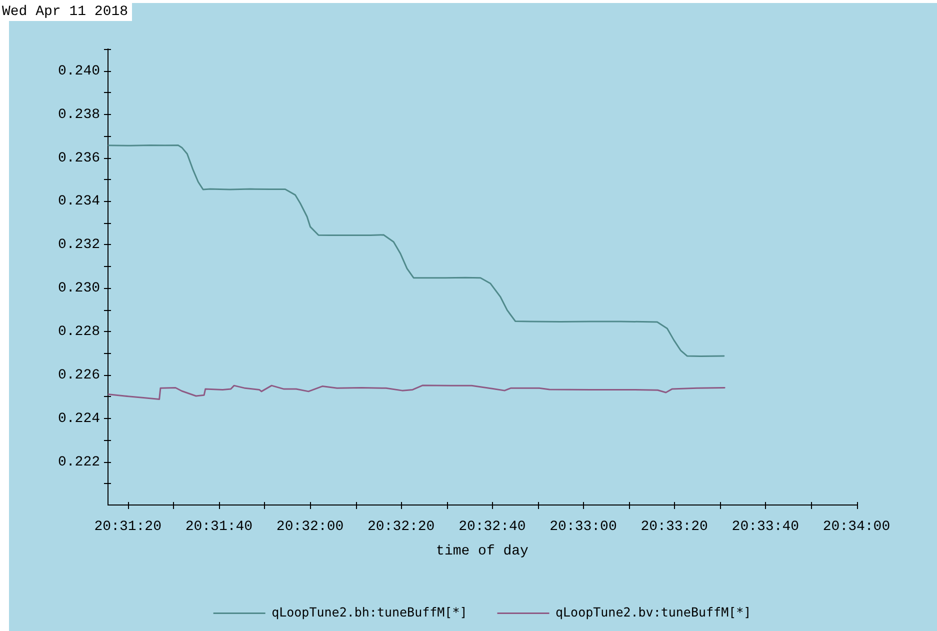 This screenshot has width=937, height=631. I want to click on x-tick-label: 20:32:00, so click(310, 527).